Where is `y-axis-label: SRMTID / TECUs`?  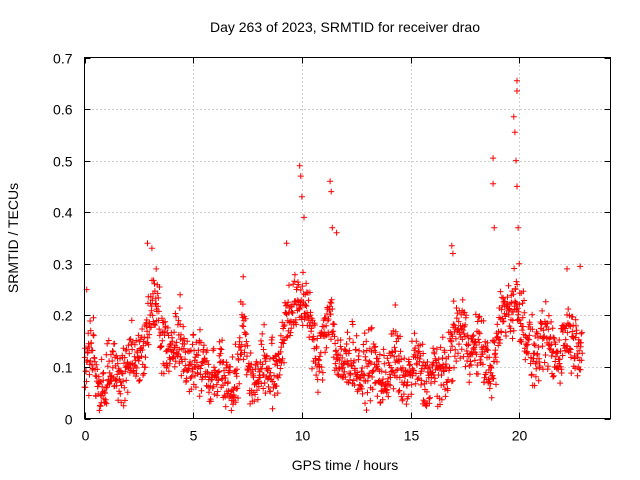
y-axis-label: SRMTID / TECUs is located at coordinates (13, 238).